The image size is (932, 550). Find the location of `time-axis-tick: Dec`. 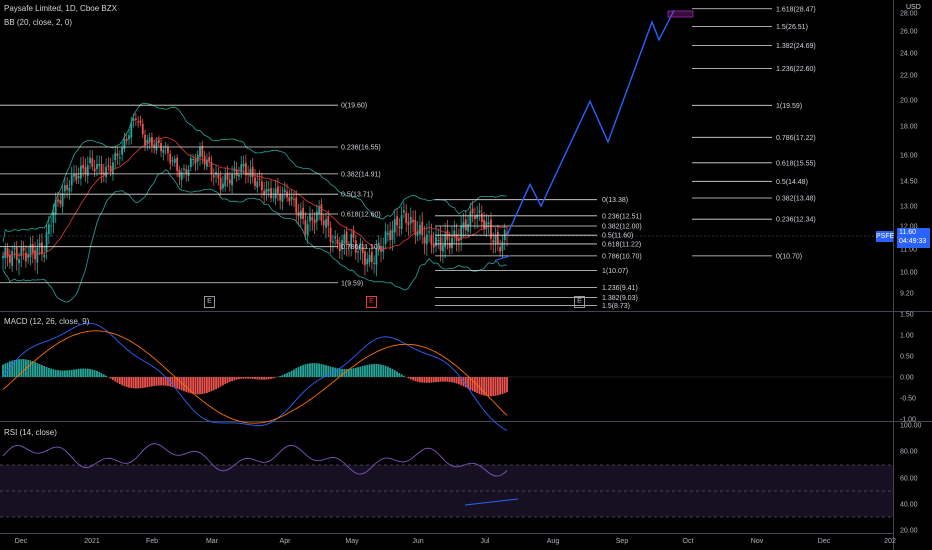

time-axis-tick: Dec is located at coordinates (824, 541).